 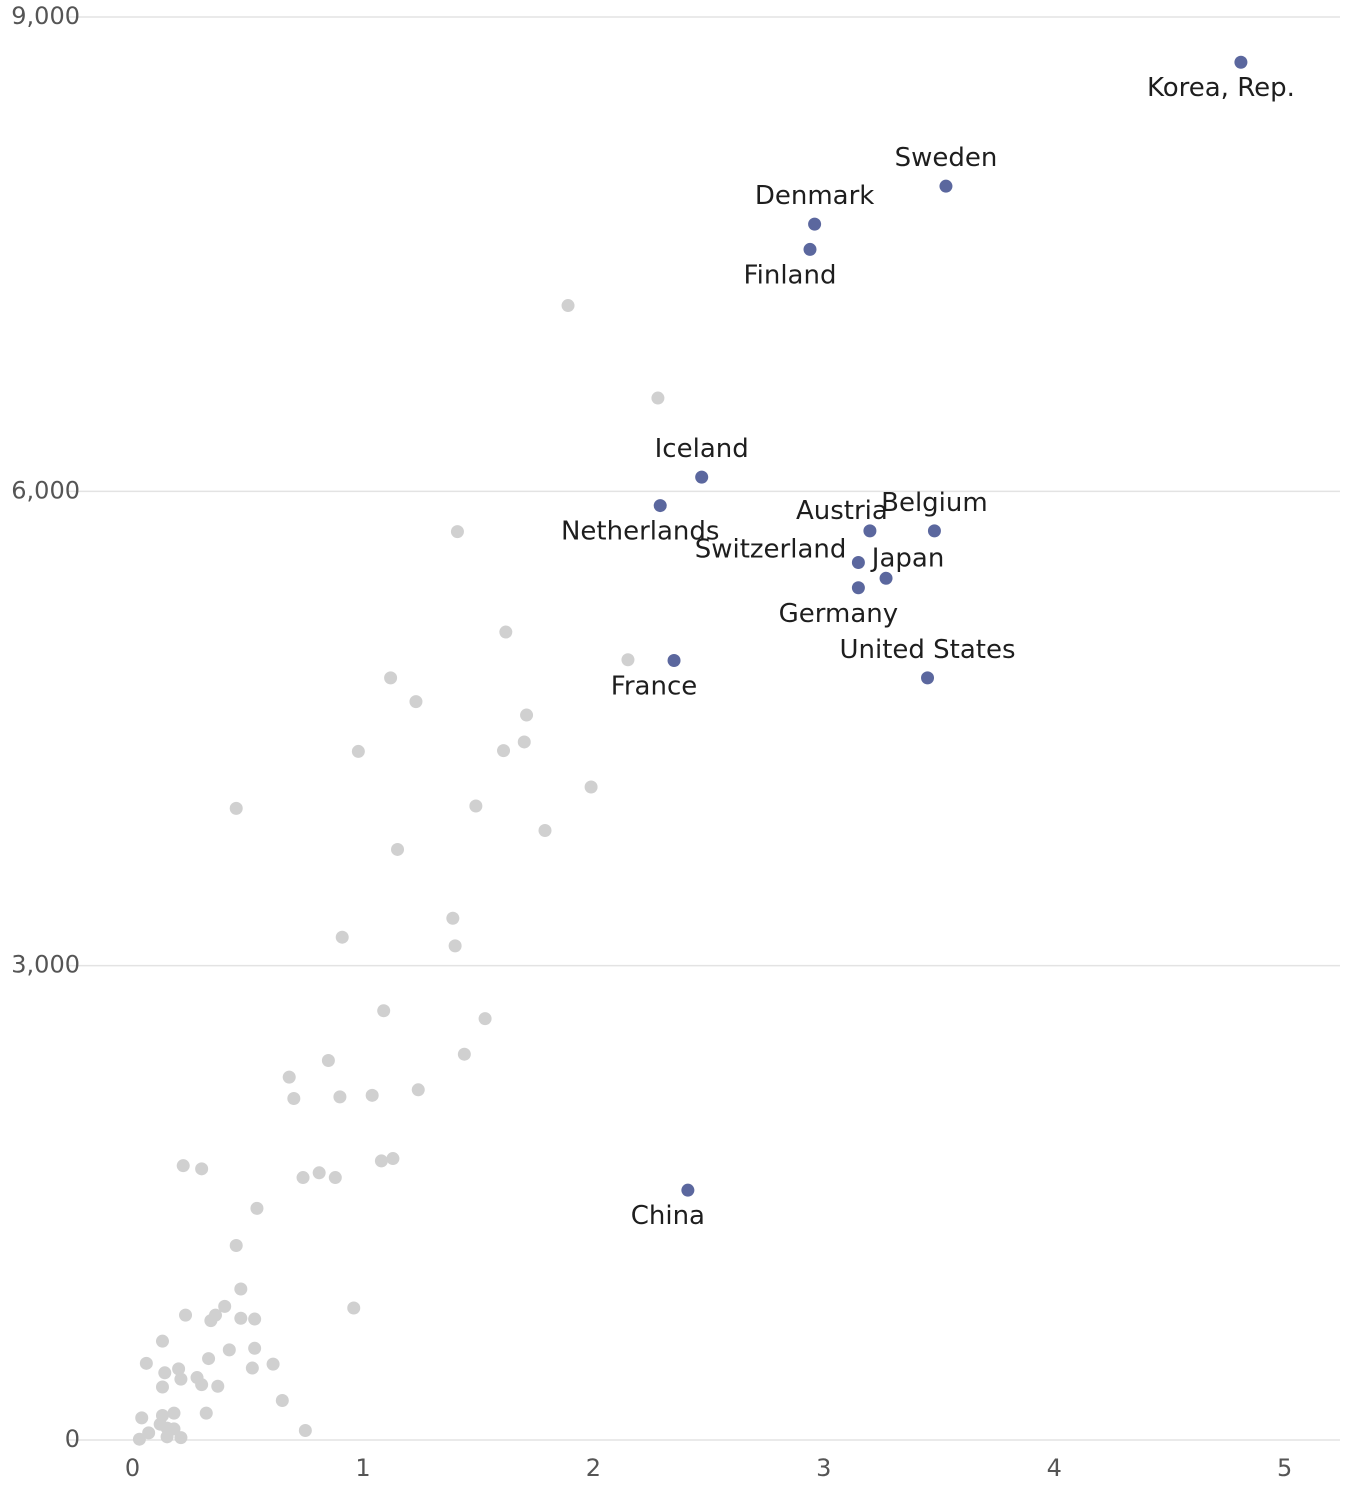 What do you see at coordinates (593, 1468) in the screenshot?
I see `x-tick-label-2: 2` at bounding box center [593, 1468].